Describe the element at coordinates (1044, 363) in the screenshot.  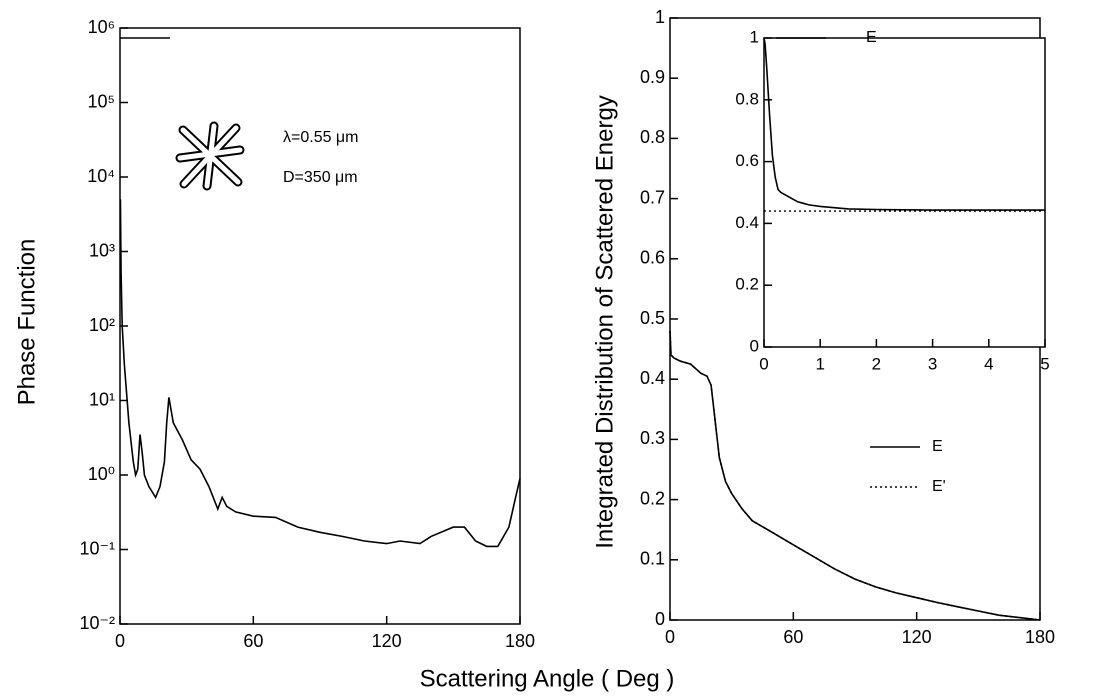
I see `x-tick-label: 5` at that location.